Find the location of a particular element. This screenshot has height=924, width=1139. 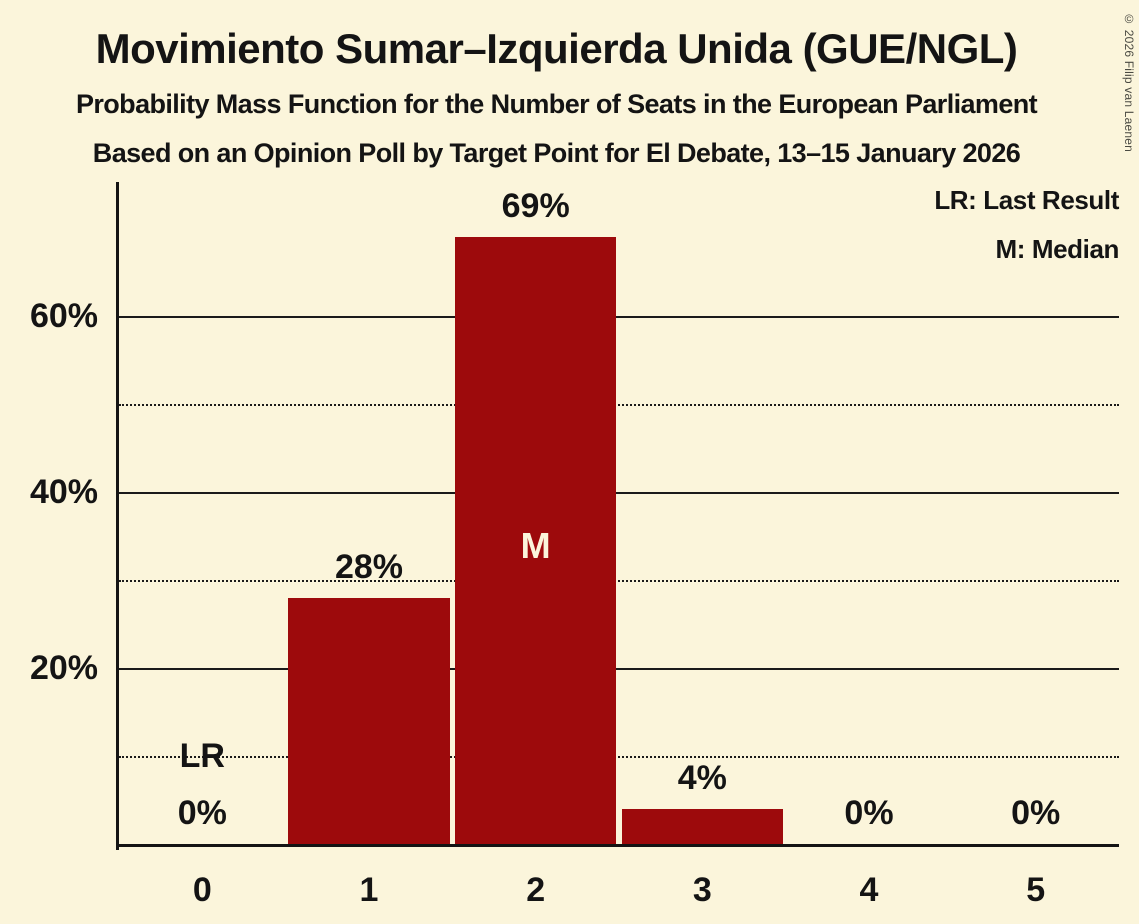

y-axis-tick-label-20: 20% is located at coordinates (63, 668).